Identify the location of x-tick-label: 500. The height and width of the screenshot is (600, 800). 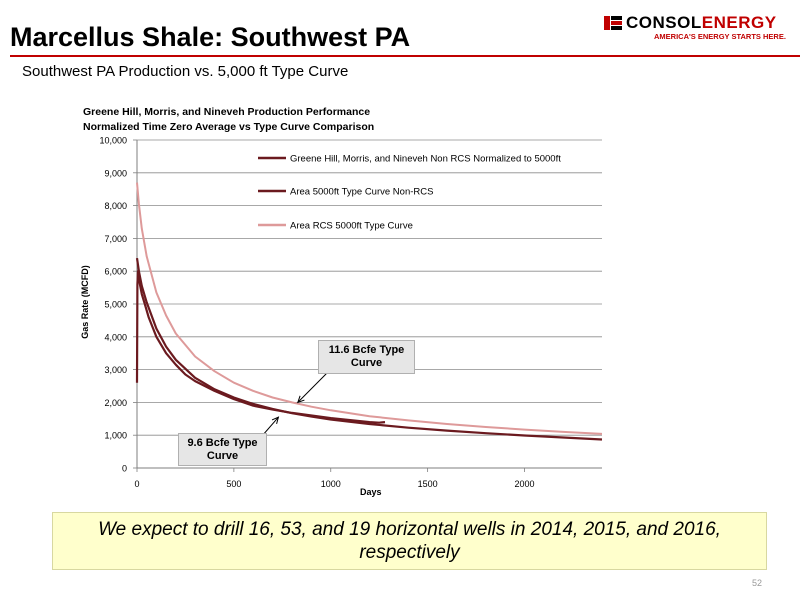
(233, 484).